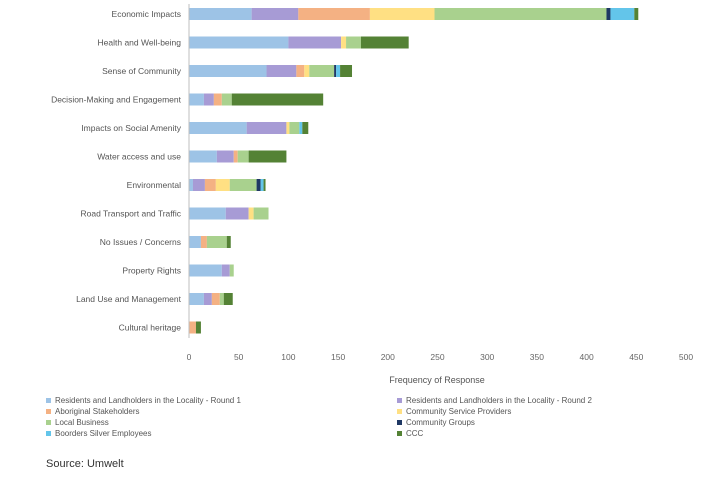  Describe the element at coordinates (288, 357) in the screenshot. I see `x-tick-label: 100` at that location.